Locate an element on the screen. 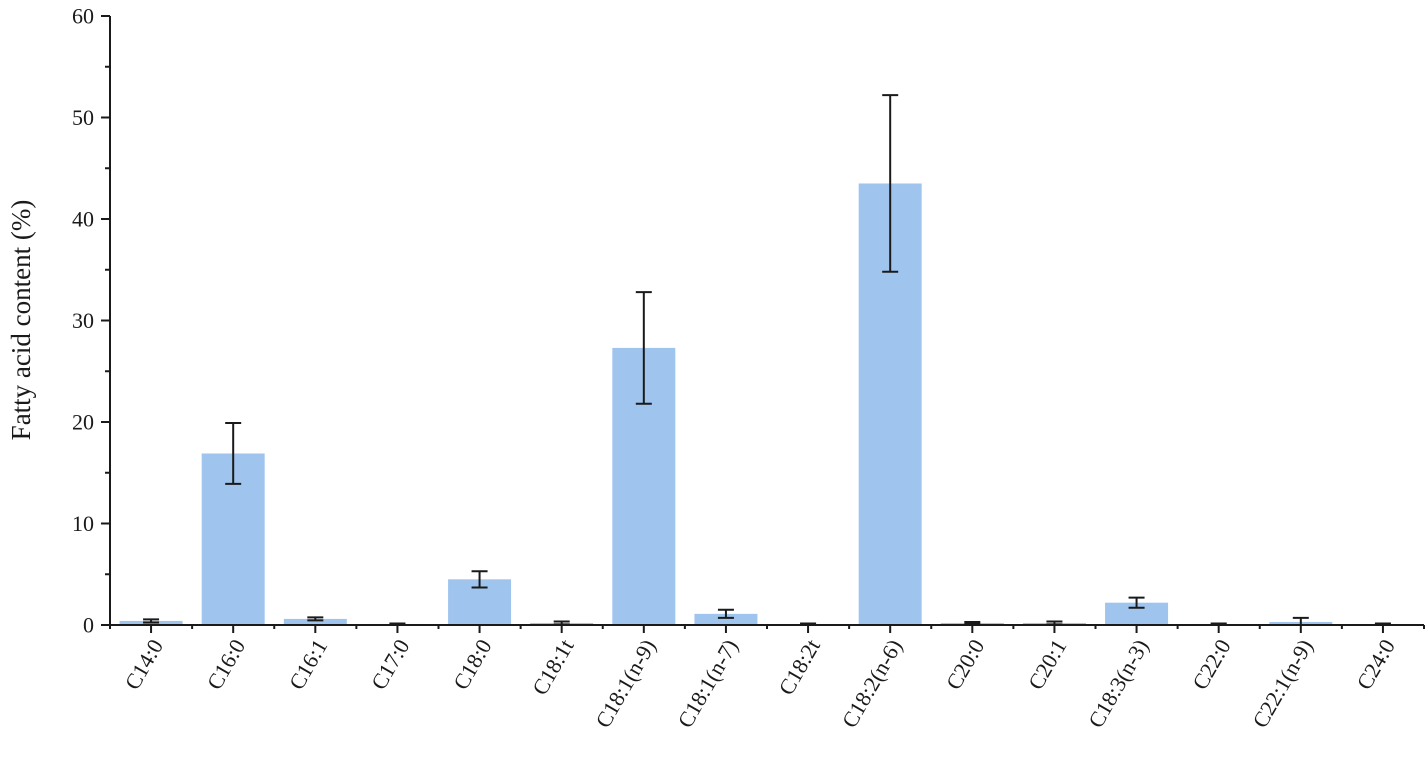  bar-C18:1(n-7) is located at coordinates (726, 619).